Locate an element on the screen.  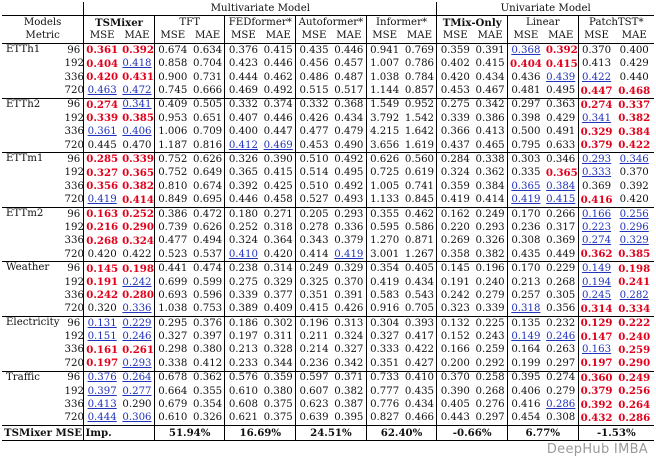
metric-cell: 0.249 is located at coordinates (314, 269).